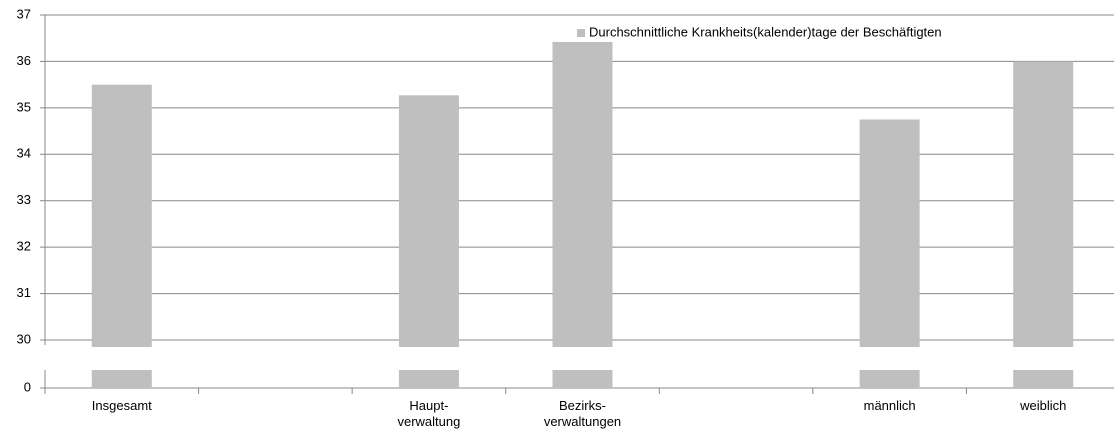 Image resolution: width=1114 pixels, height=437 pixels. I want to click on y-tick-label: 30, so click(24, 338).